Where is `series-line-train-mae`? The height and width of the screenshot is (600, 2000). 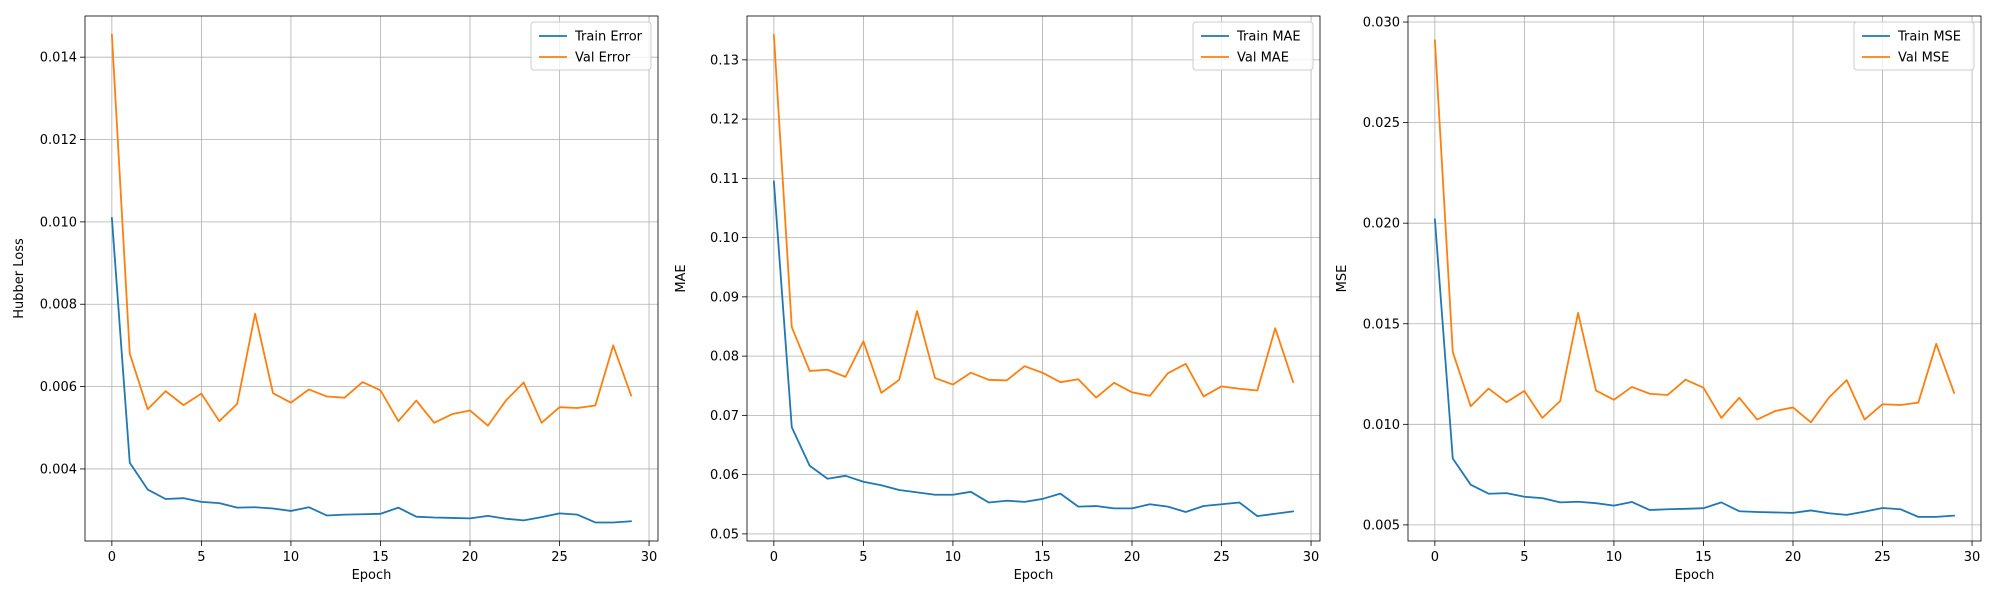
series-line-train-mae is located at coordinates (1033, 349).